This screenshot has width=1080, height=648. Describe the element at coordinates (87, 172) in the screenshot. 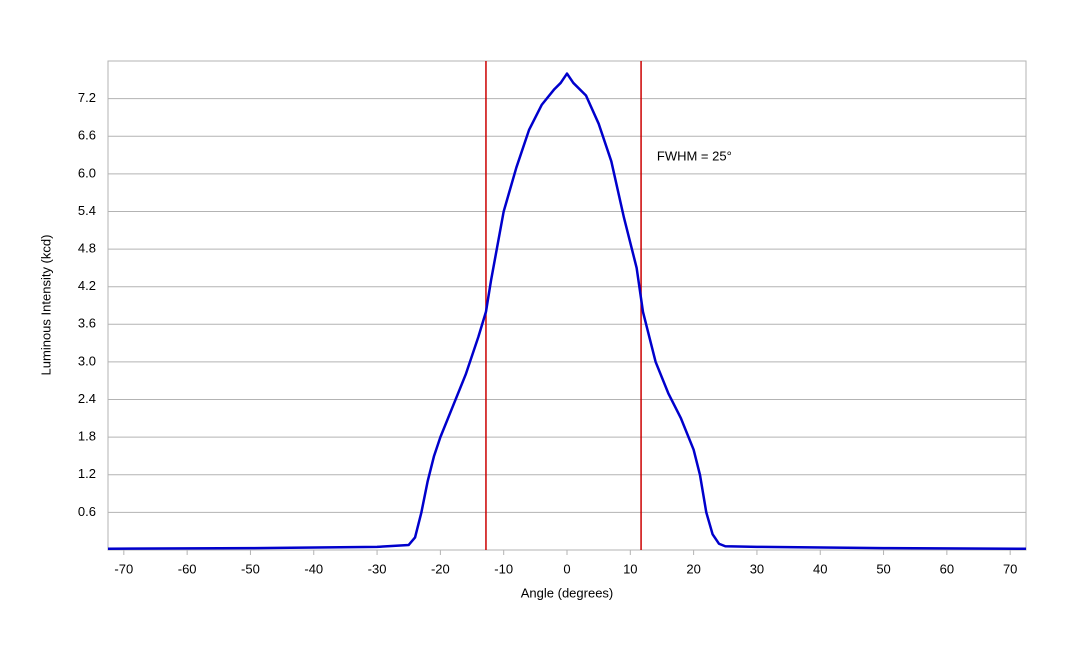

I see `y-tick-label: 6.0` at that location.